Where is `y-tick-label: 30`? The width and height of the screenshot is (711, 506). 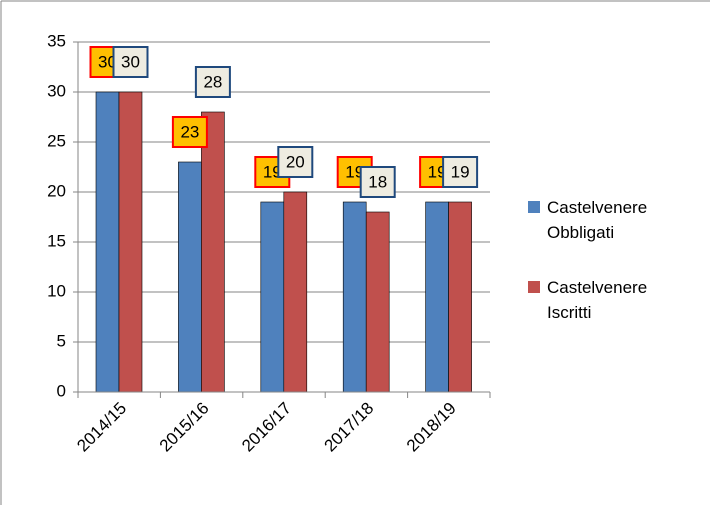 y-tick-label: 30 is located at coordinates (56, 90).